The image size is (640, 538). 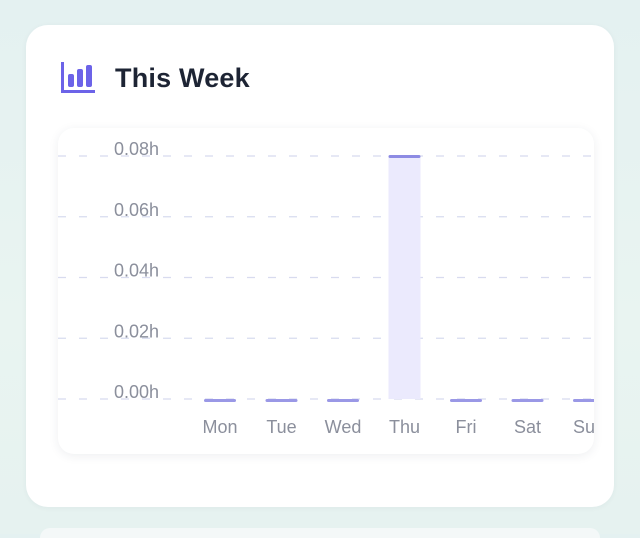 I want to click on y-tick-label: 0.02h, so click(x=136, y=331).